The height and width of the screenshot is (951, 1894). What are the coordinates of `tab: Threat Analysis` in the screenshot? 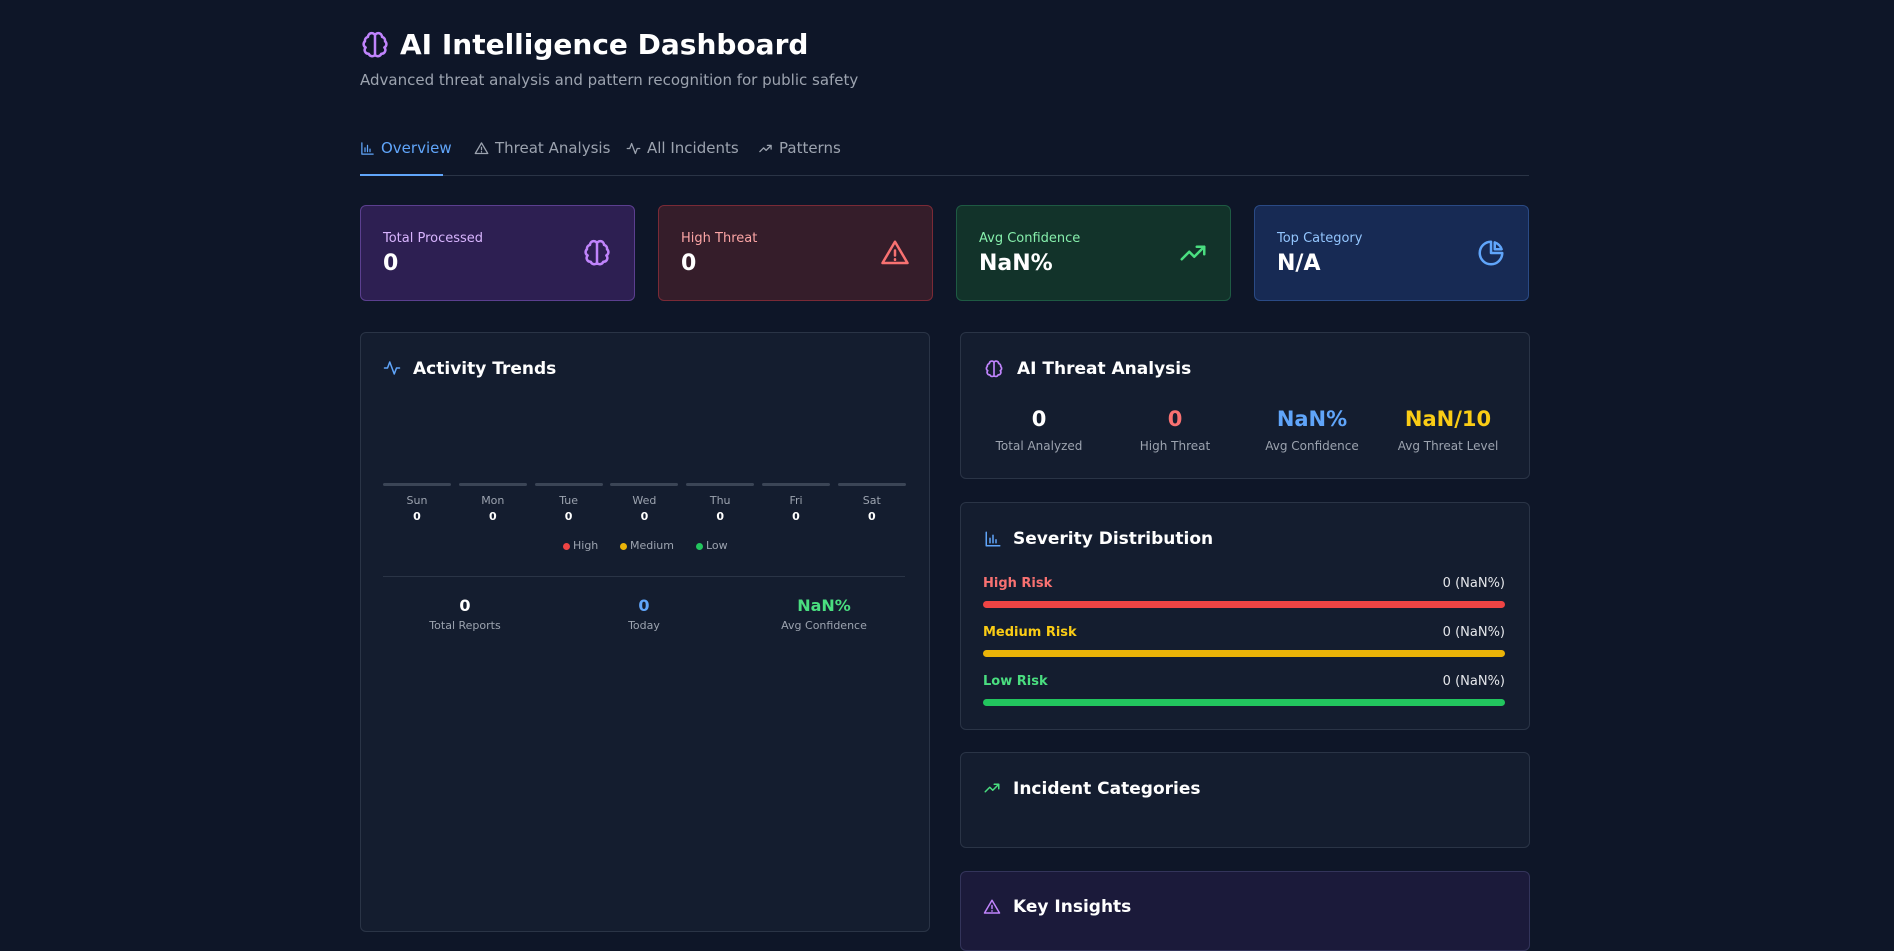 It's located at (553, 148).